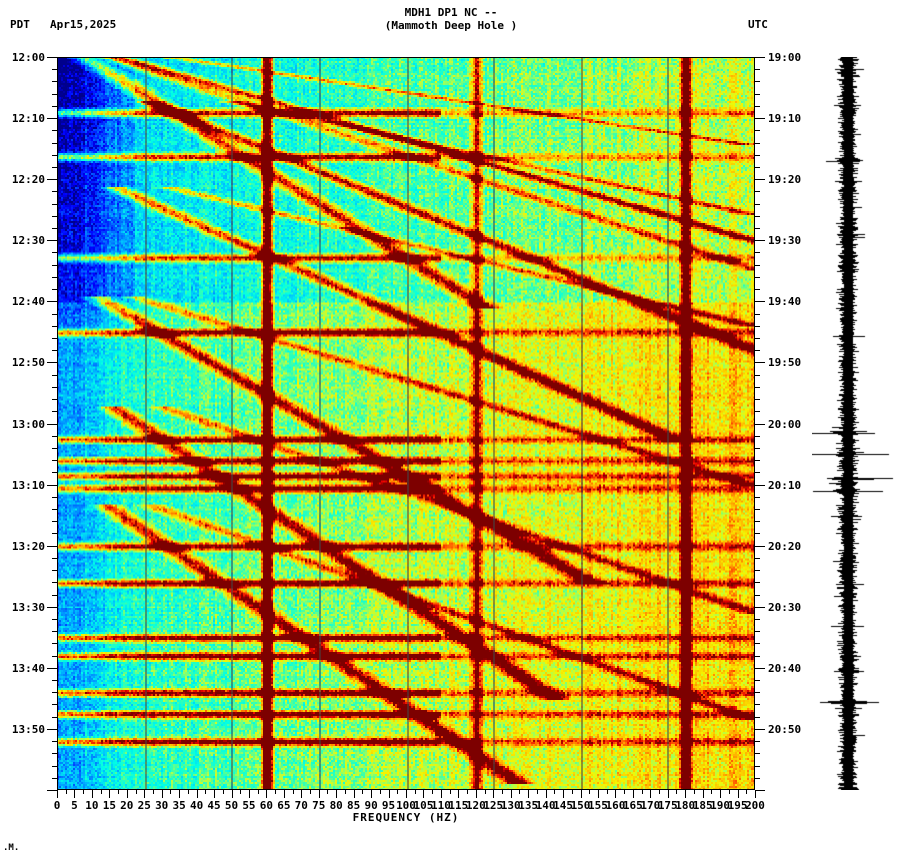 The width and height of the screenshot is (902, 864). Describe the element at coordinates (354, 805) in the screenshot. I see `freq-label: 85` at that location.